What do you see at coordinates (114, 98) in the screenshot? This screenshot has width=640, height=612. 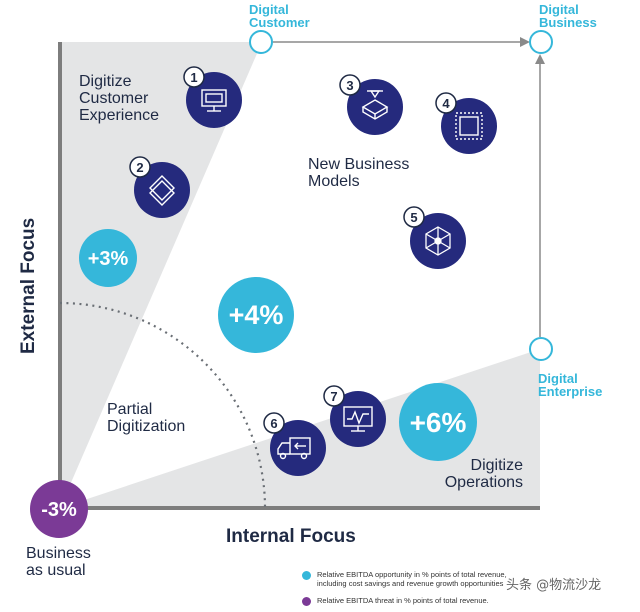 I see `dce-line-2: Customer` at bounding box center [114, 98].